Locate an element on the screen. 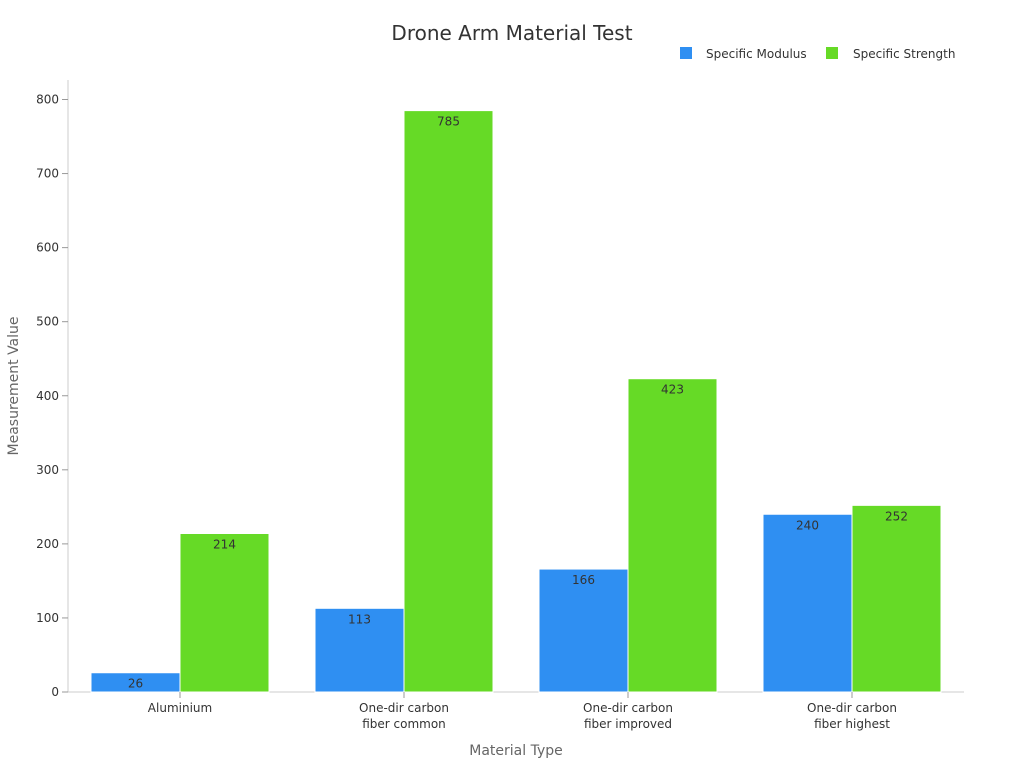  data-label: 214 is located at coordinates (224, 545).